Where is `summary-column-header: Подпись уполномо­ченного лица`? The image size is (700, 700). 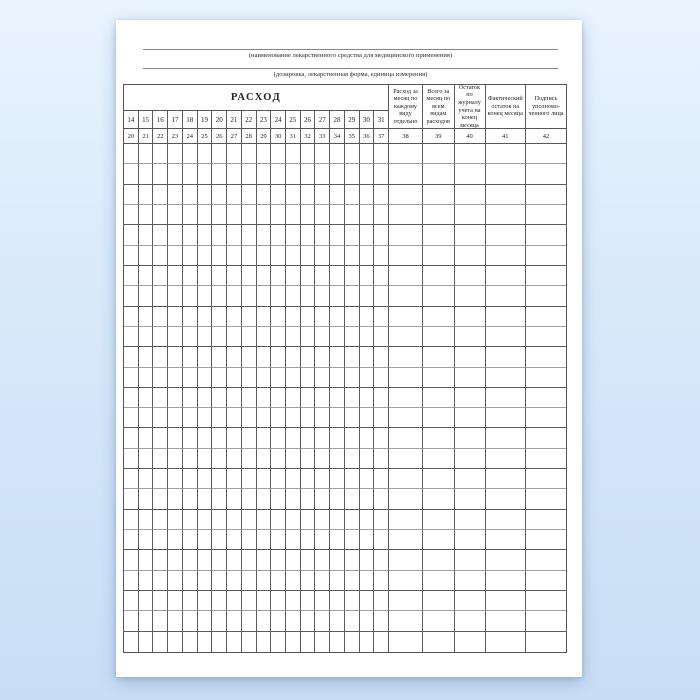
summary-column-header: Подпись уполномо­ченного лица is located at coordinates (546, 107).